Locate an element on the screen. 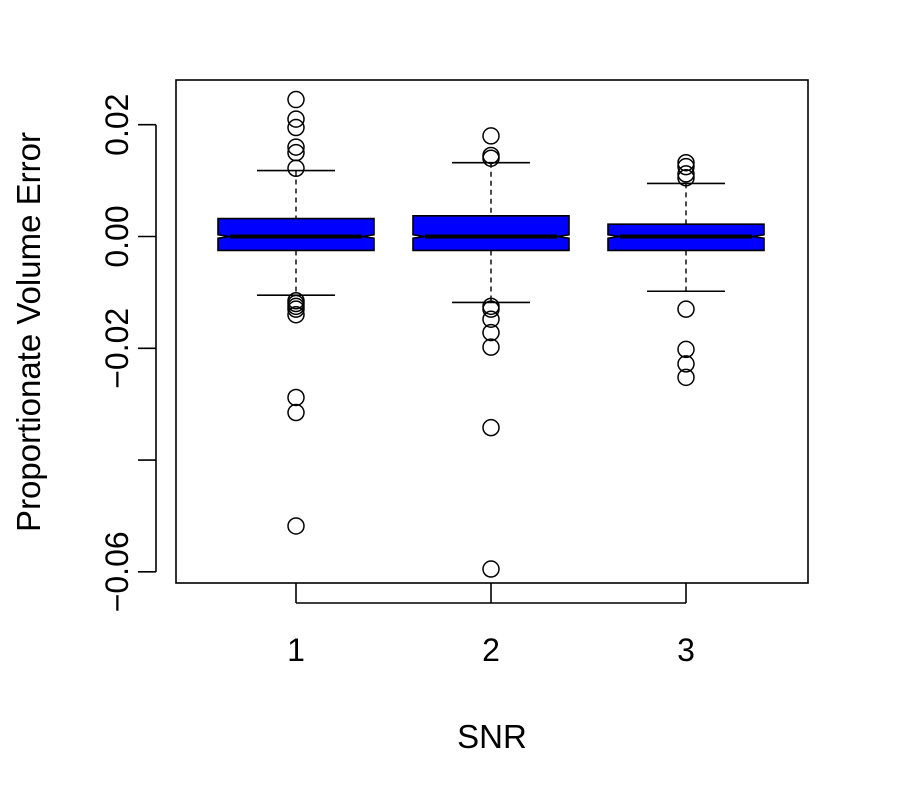 The image size is (897, 802). x-axis-title: SNR is located at coordinates (492, 736).